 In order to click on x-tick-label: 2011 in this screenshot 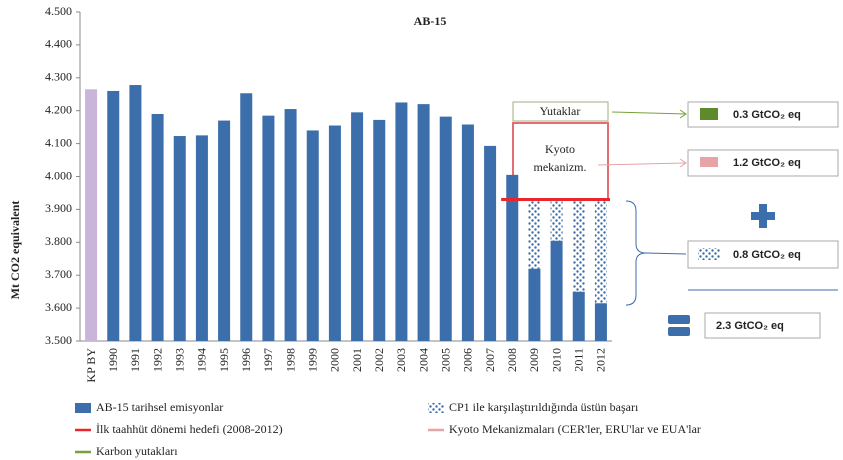, I will do `click(579, 360)`.